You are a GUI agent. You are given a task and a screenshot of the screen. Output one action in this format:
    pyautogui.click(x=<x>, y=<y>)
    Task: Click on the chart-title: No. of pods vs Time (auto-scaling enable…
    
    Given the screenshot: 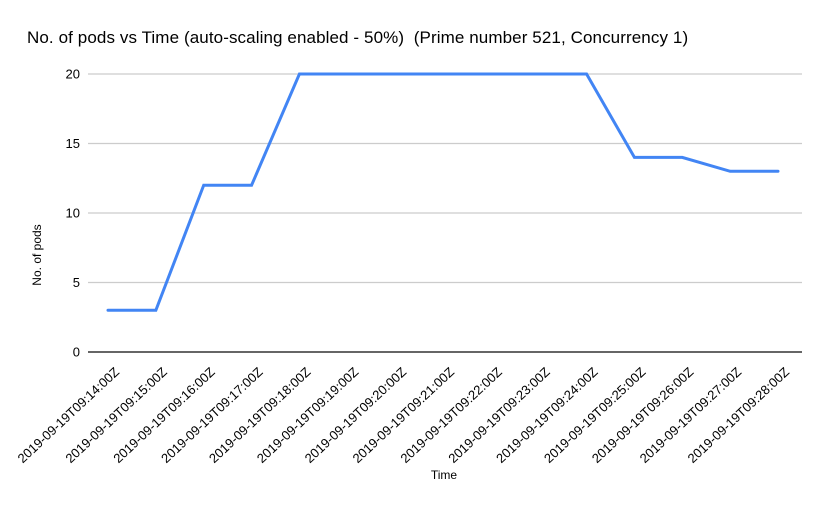 What is the action you would take?
    pyautogui.click(x=358, y=37)
    